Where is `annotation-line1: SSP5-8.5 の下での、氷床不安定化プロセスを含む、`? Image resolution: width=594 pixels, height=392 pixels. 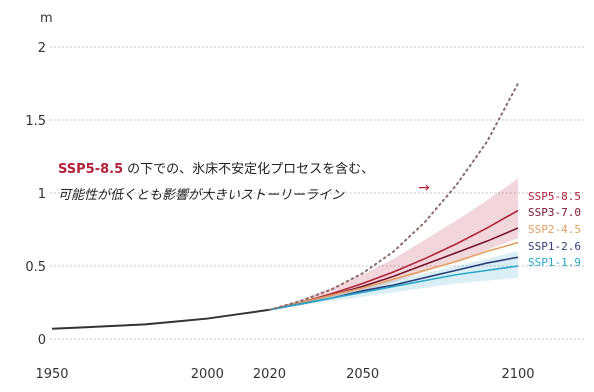
annotation-line1: SSP5-8.5 の下での、氷床不安定化プロセスを含む、 is located at coordinates (216, 169).